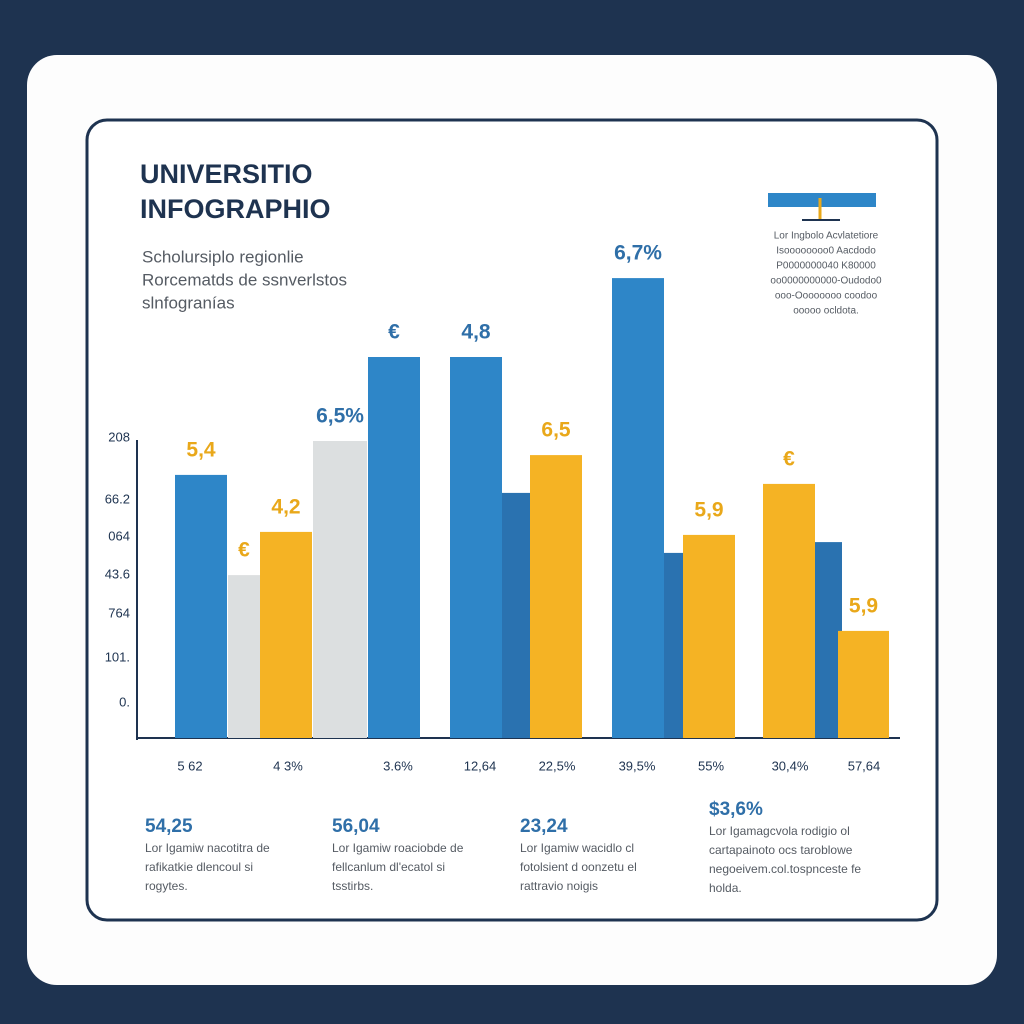 The height and width of the screenshot is (1024, 1024). Describe the element at coordinates (480, 765) in the screenshot. I see `x-tick-label: 12,64` at that location.